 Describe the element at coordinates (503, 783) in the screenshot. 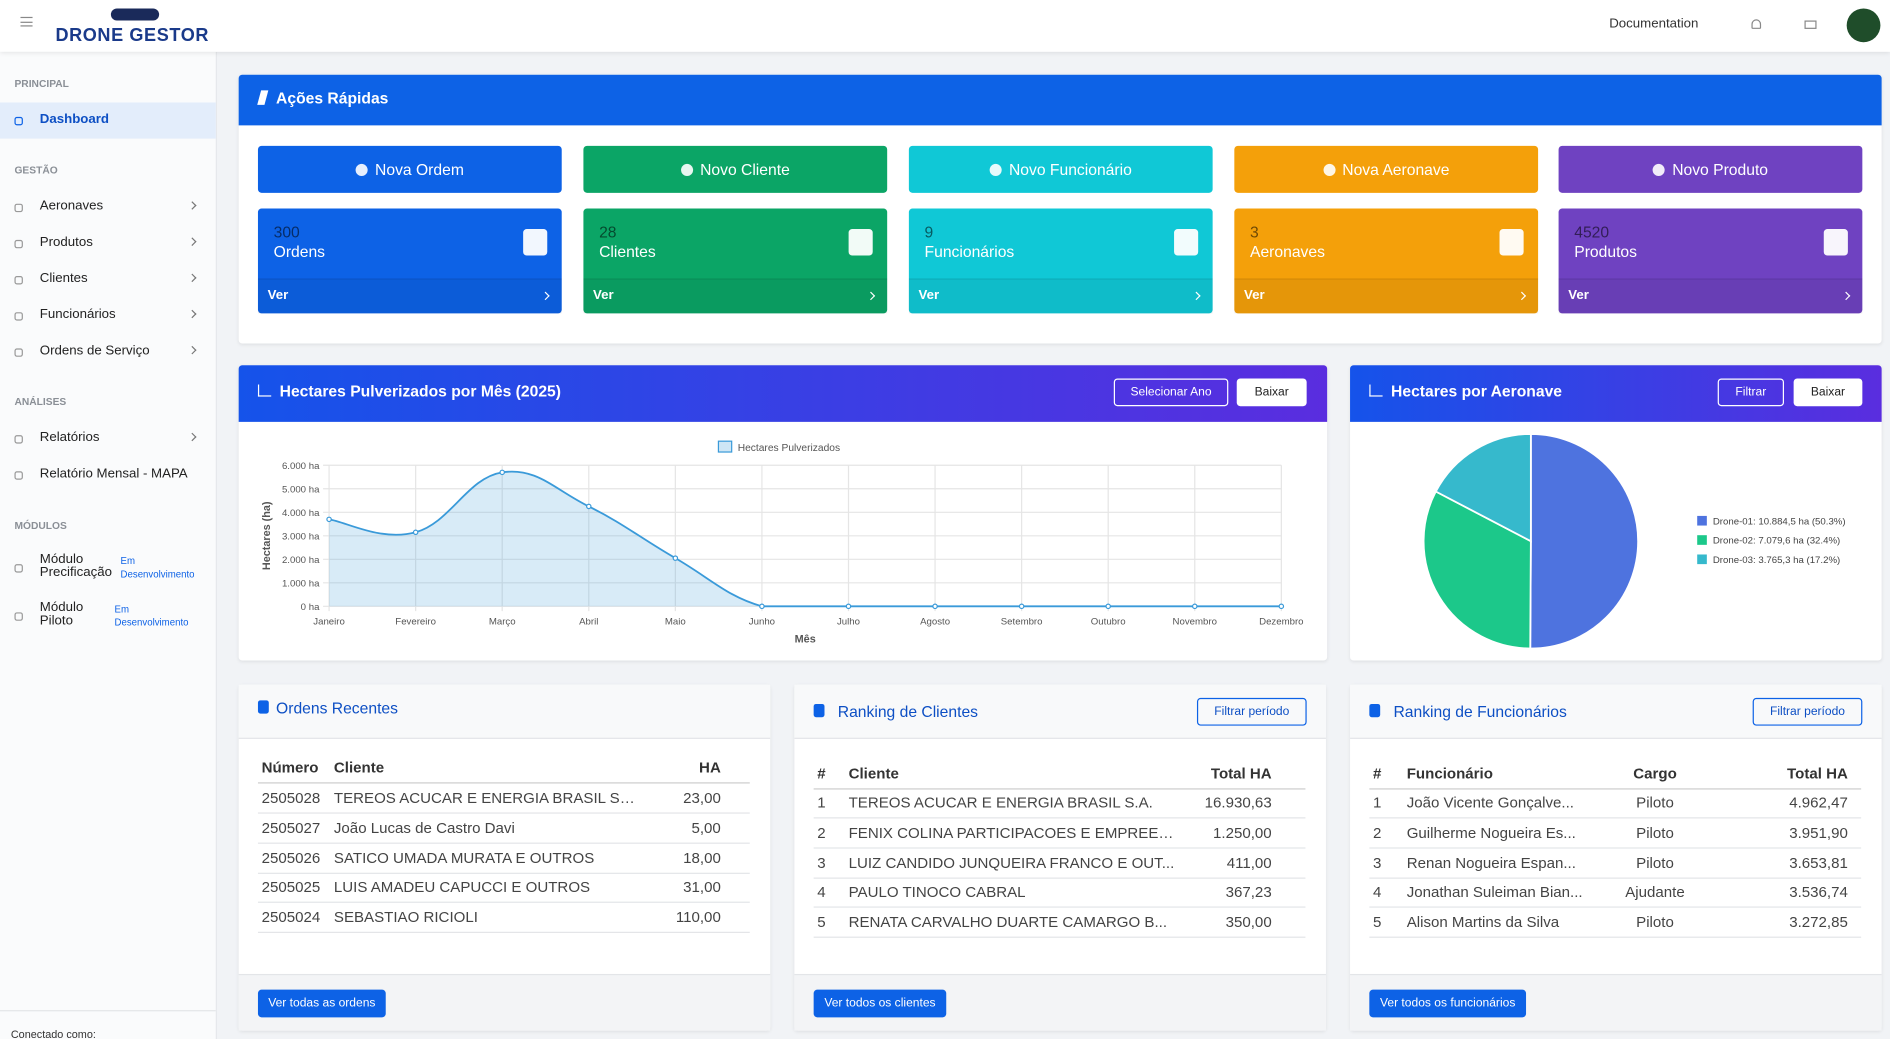

I see `header-rule` at that location.